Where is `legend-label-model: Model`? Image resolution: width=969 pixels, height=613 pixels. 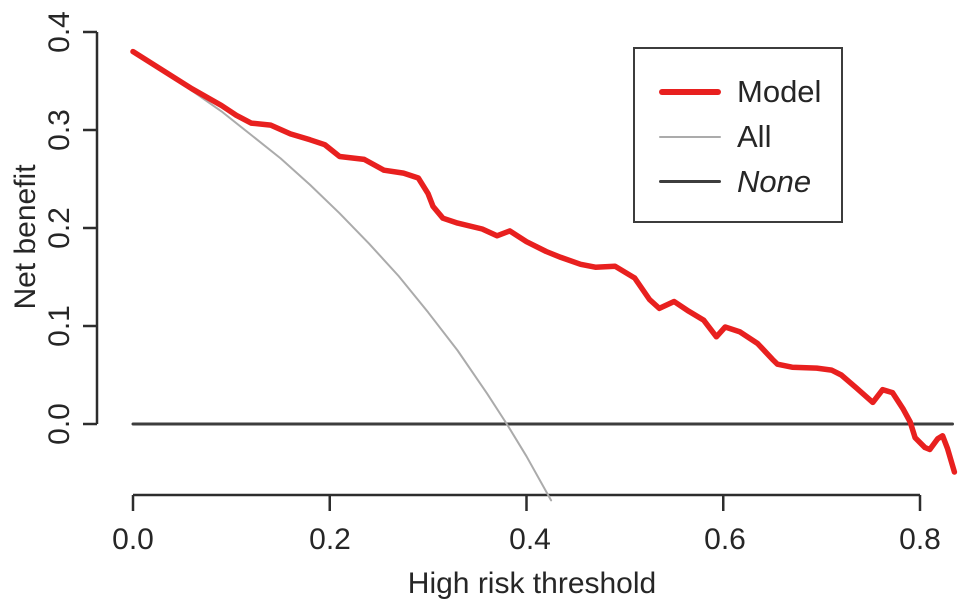 legend-label-model: Model is located at coordinates (779, 91).